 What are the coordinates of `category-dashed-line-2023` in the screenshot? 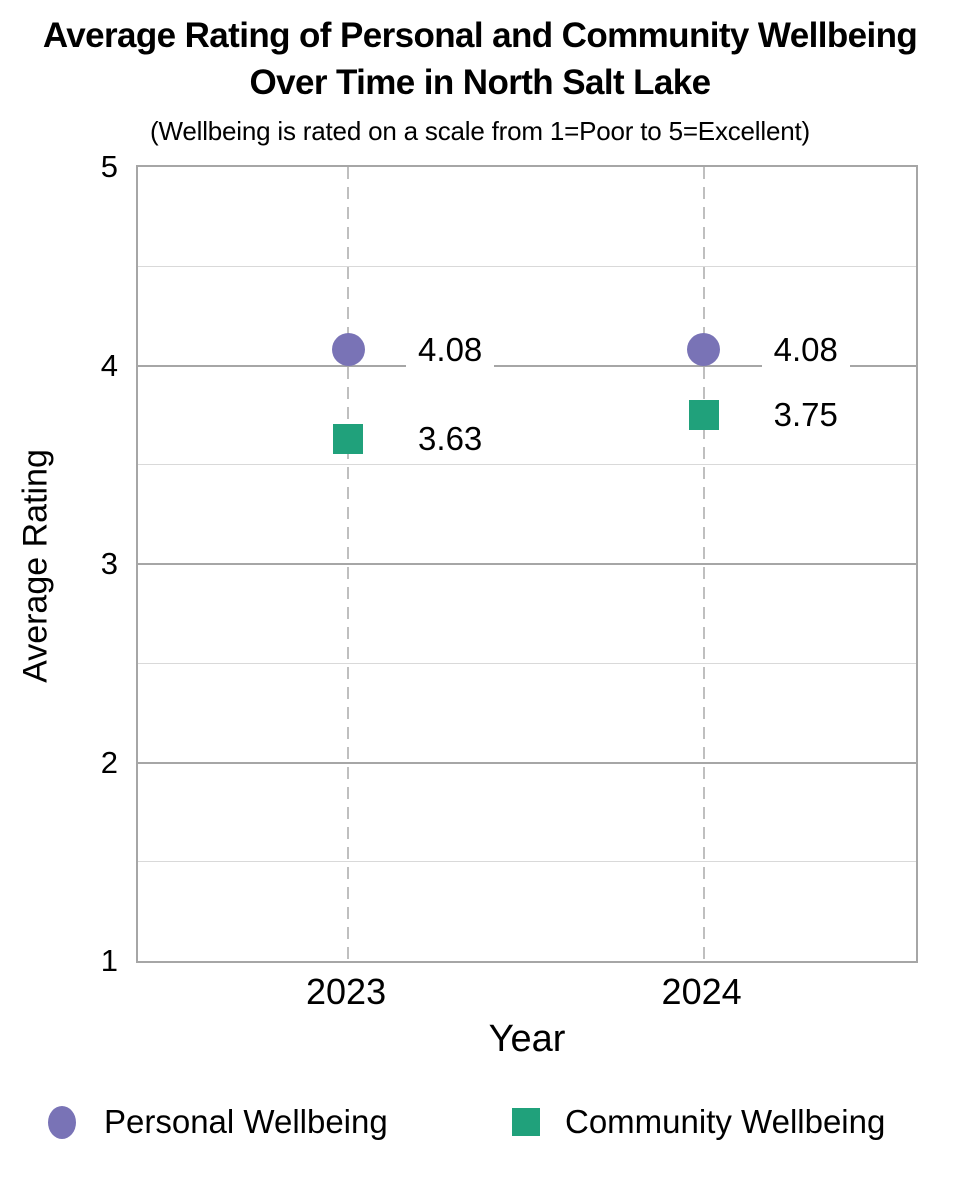 It's located at (348, 564).